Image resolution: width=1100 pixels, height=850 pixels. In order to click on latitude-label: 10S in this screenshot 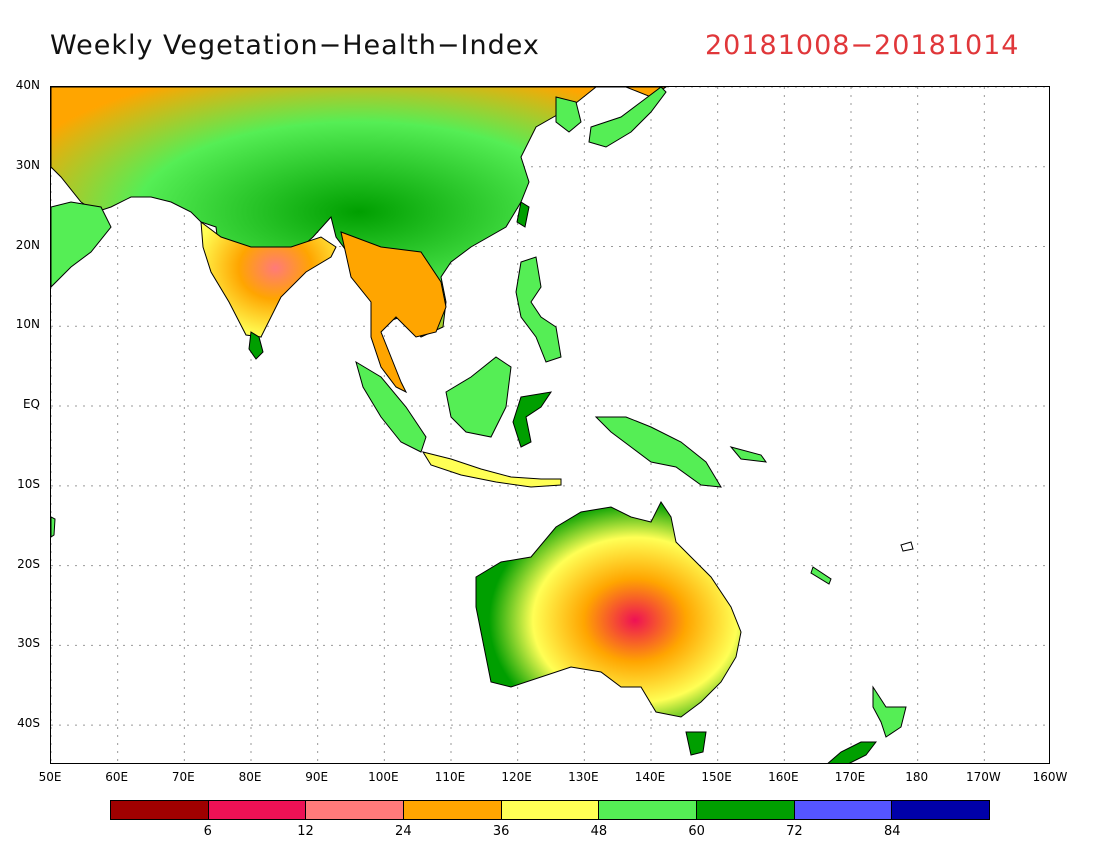, I will do `click(28, 483)`.